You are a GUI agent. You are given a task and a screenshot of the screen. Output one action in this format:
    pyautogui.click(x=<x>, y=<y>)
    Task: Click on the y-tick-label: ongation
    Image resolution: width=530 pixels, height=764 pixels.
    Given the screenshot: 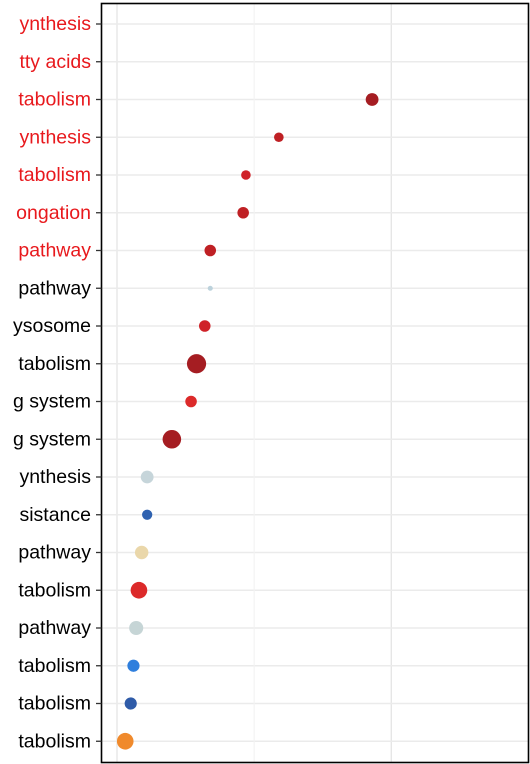 What is the action you would take?
    pyautogui.click(x=53, y=213)
    